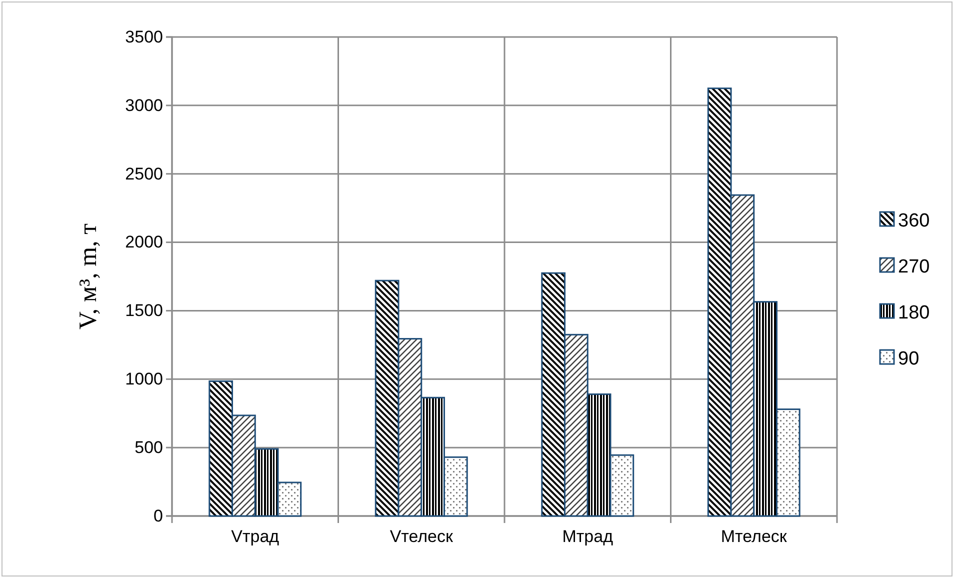  What do you see at coordinates (144, 174) in the screenshot?
I see `y-tick-label: 2500` at bounding box center [144, 174].